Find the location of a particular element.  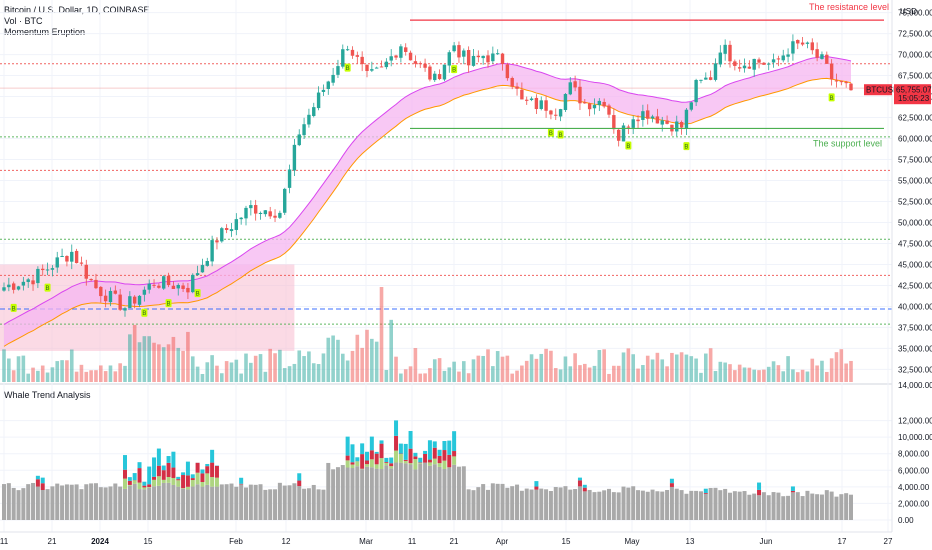

time-tick-label: 13 is located at coordinates (690, 541).